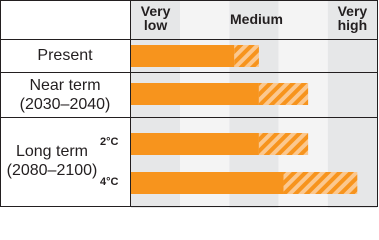  I want to click on x-tick-label: Very low, so click(155, 18).